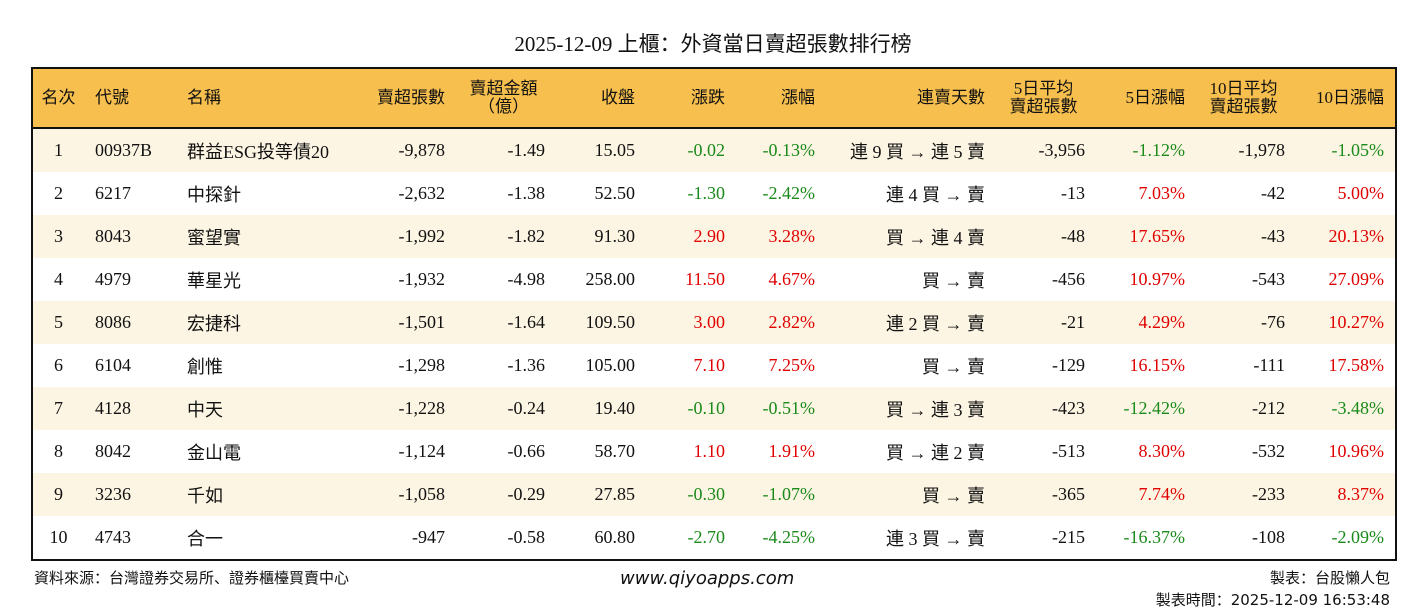 This screenshot has height=612, width=1426. Describe the element at coordinates (422, 193) in the screenshot. I see `cell-net-sell-lots: -2,632` at that location.